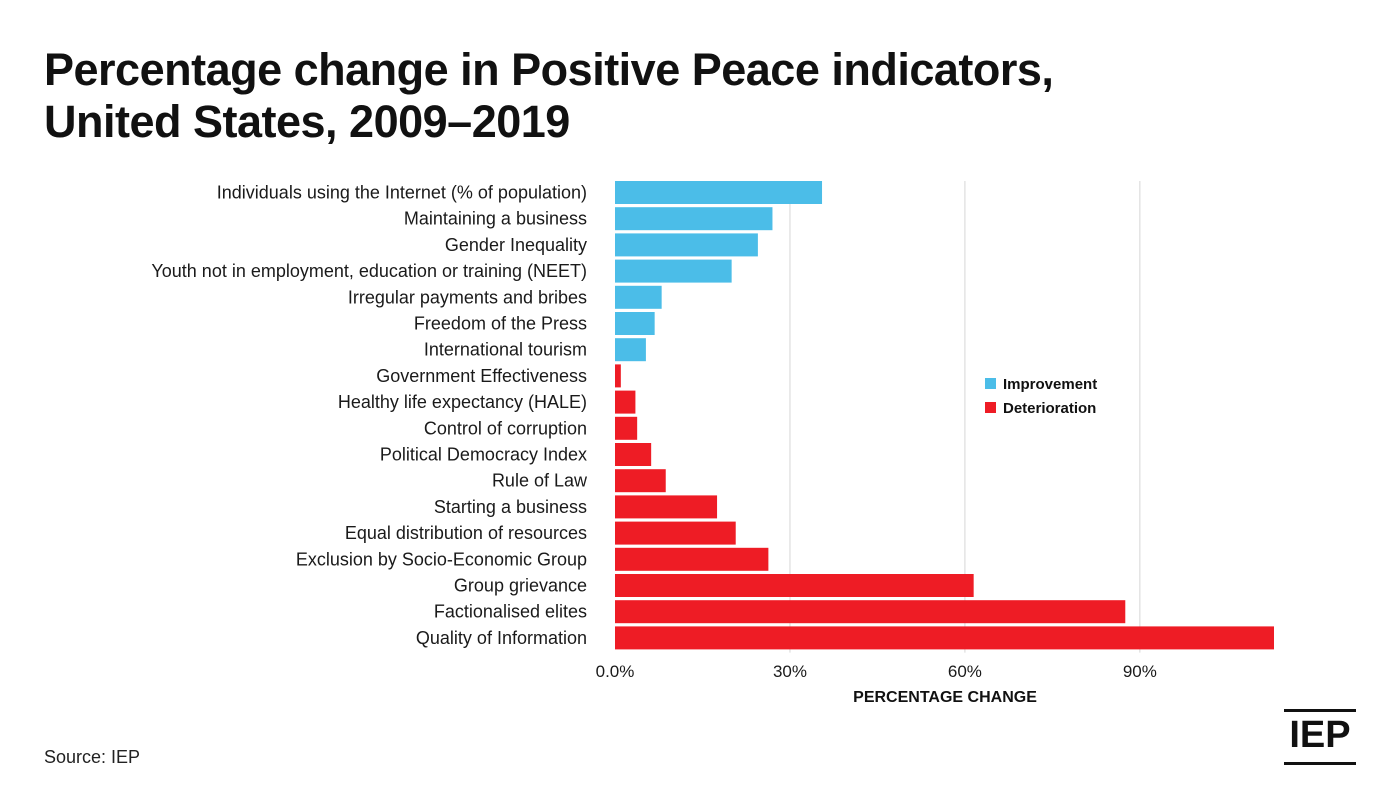 Image resolution: width=1400 pixels, height=810 pixels. Describe the element at coordinates (1140, 671) in the screenshot. I see `x-tick-label-4: 90%` at that location.